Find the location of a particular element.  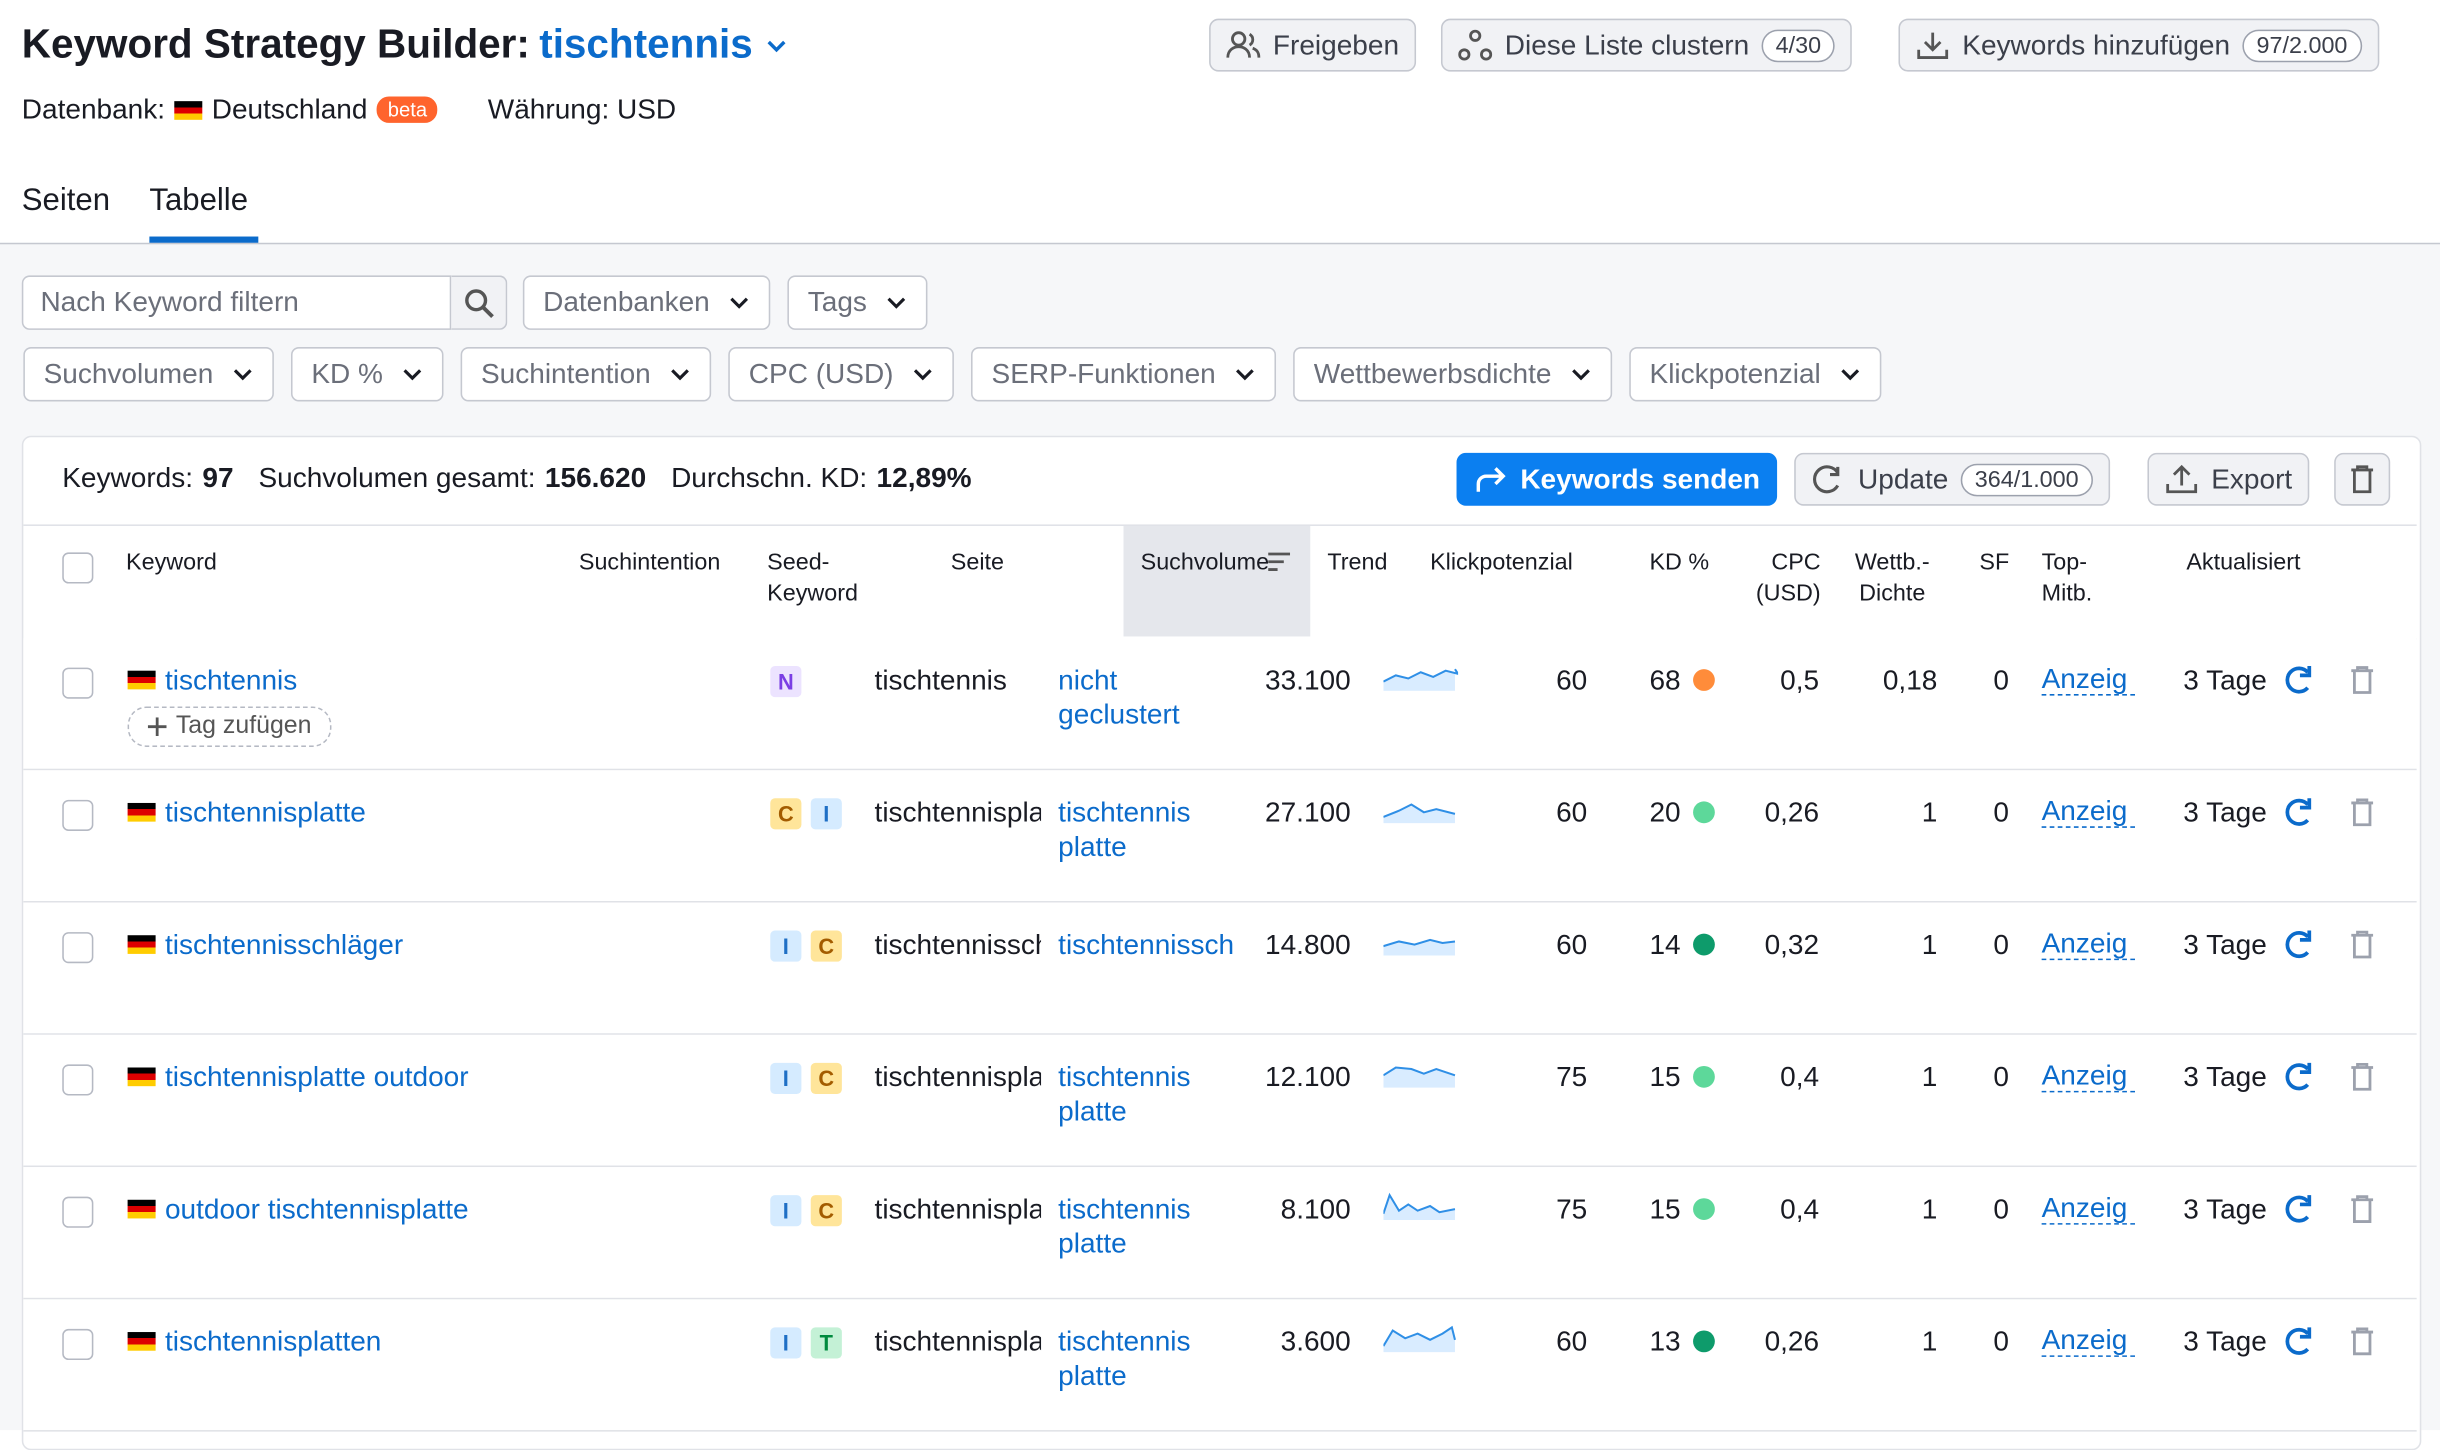

update-button: Update 364/1.000 is located at coordinates (1952, 479).